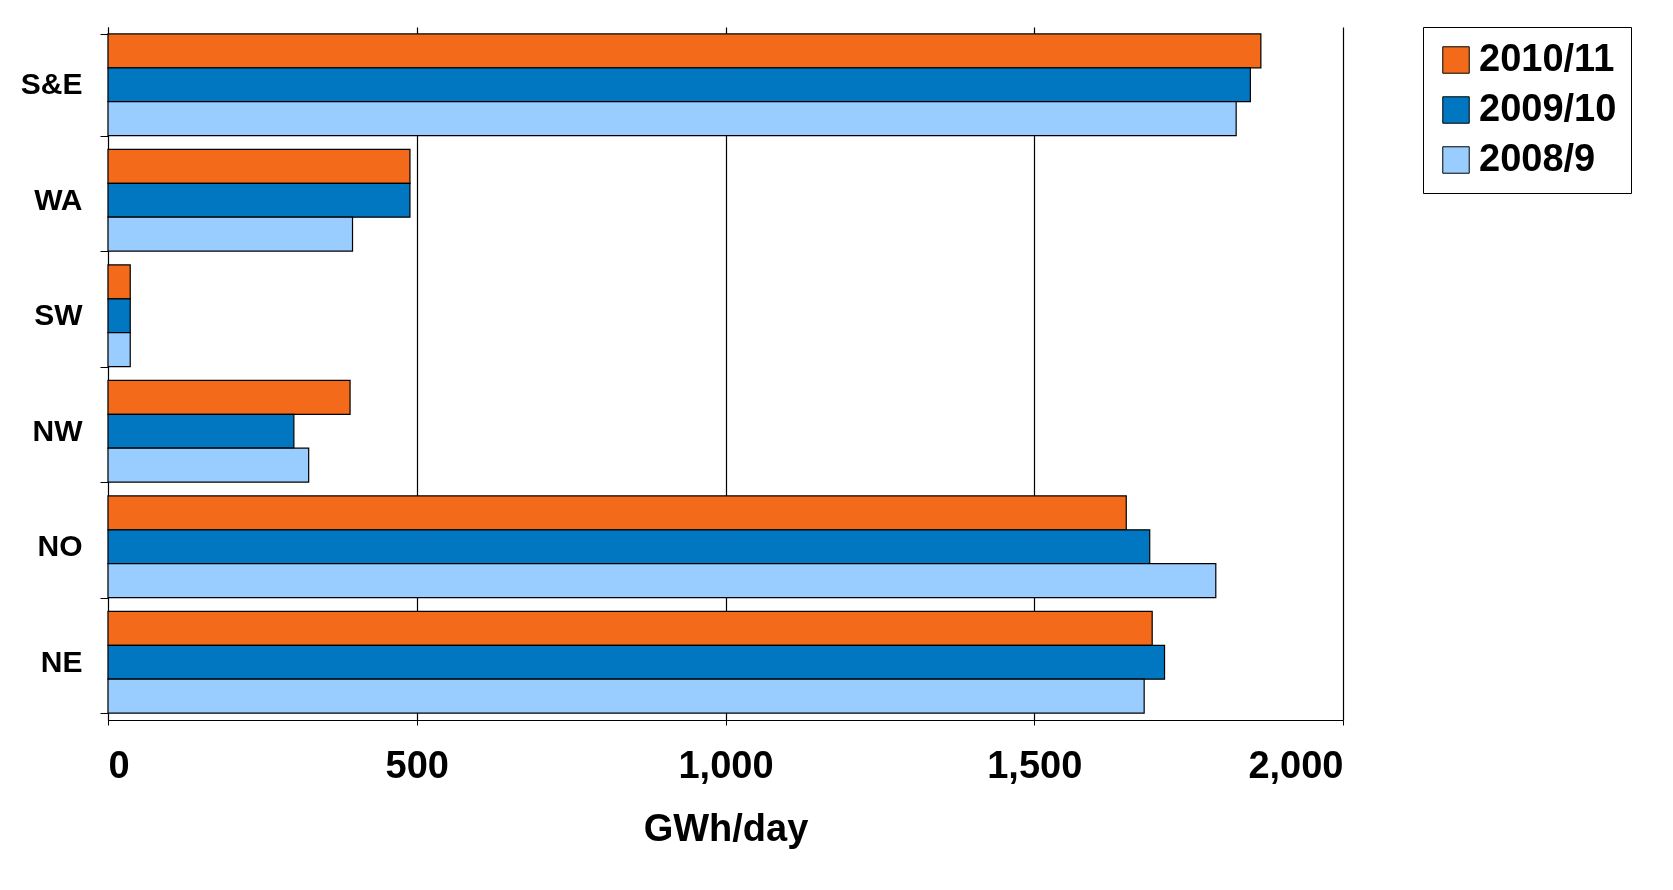  I want to click on x-tick-label: 1,500, so click(1035, 764).